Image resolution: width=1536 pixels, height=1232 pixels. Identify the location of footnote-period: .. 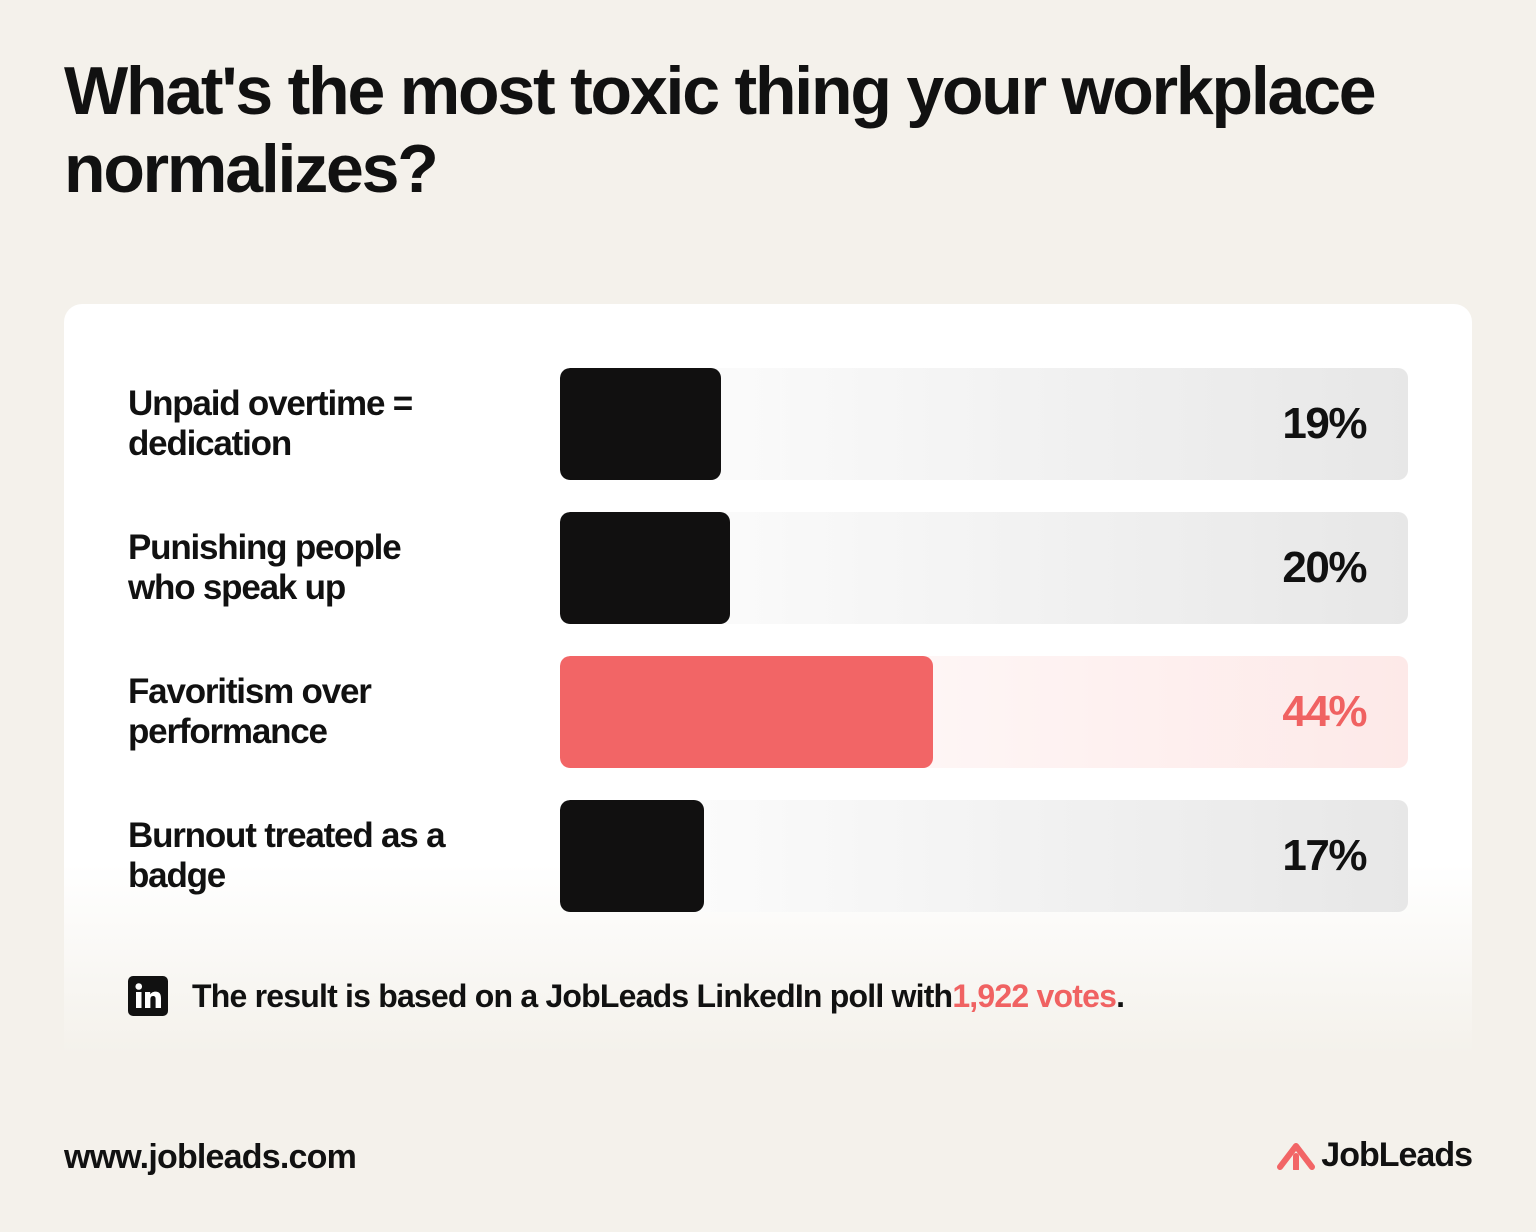
(1120, 995).